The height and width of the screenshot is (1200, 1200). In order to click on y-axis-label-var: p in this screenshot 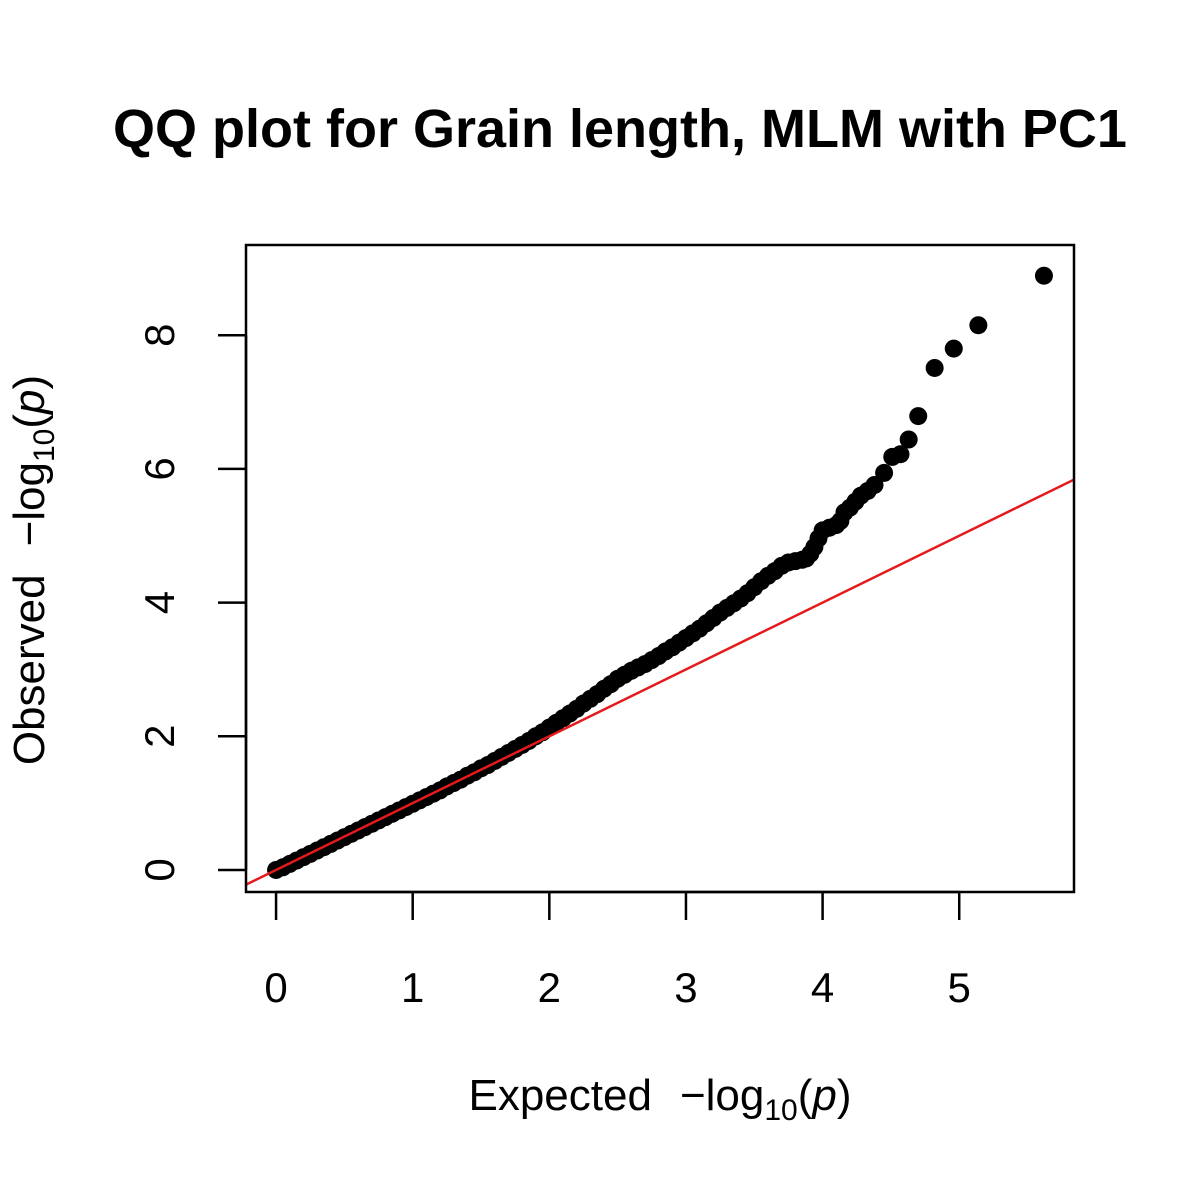, I will do `click(29, 402)`.